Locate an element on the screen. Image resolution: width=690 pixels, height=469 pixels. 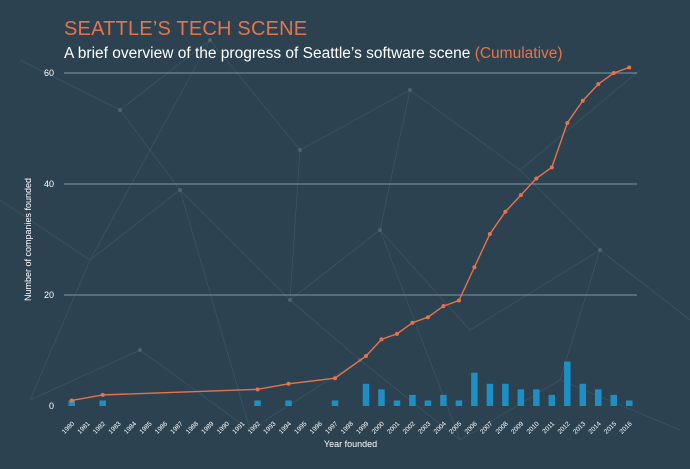
y-tick-label-60: 60 is located at coordinates (49, 73).